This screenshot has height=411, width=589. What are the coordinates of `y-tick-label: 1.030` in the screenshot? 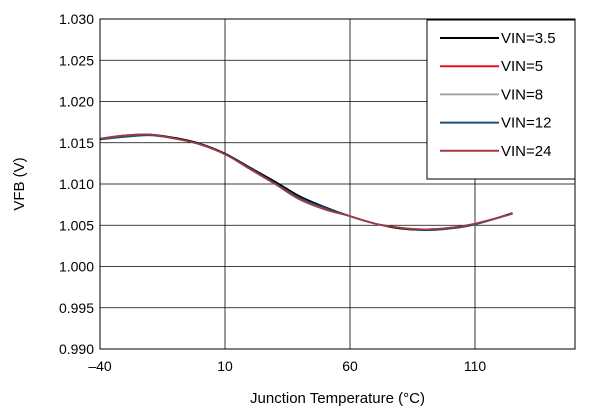 It's located at (76, 19).